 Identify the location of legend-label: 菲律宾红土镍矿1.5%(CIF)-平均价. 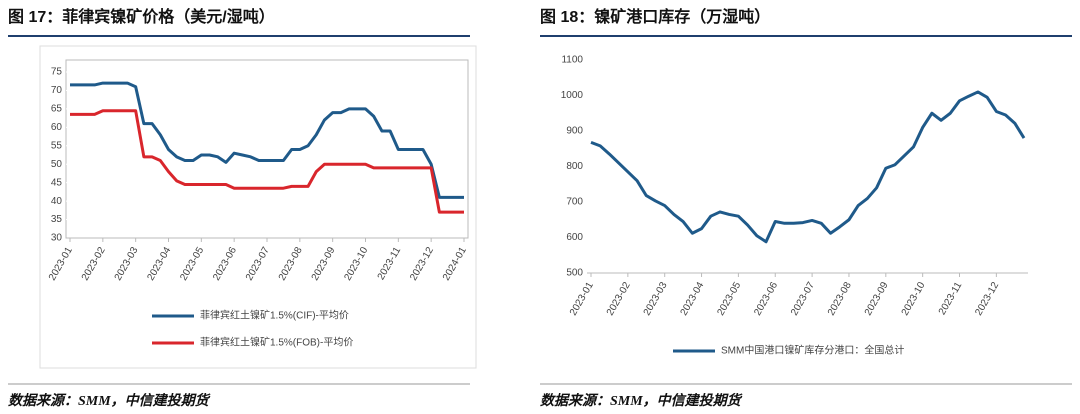
(274, 315).